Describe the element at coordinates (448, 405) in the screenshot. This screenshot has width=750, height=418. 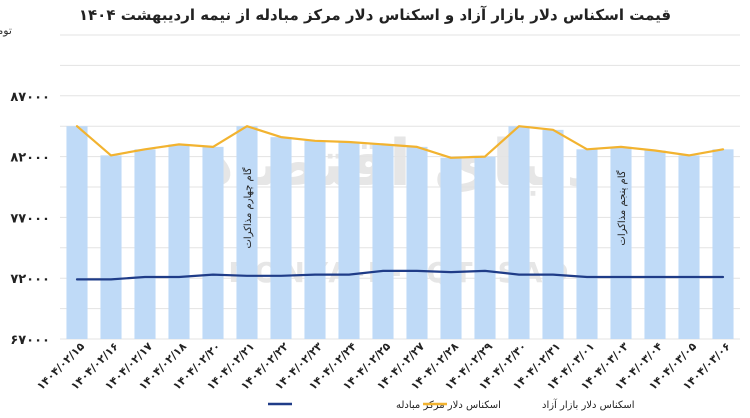
I see `legend-label: اسکناس دلار مرکز مبادله` at that location.